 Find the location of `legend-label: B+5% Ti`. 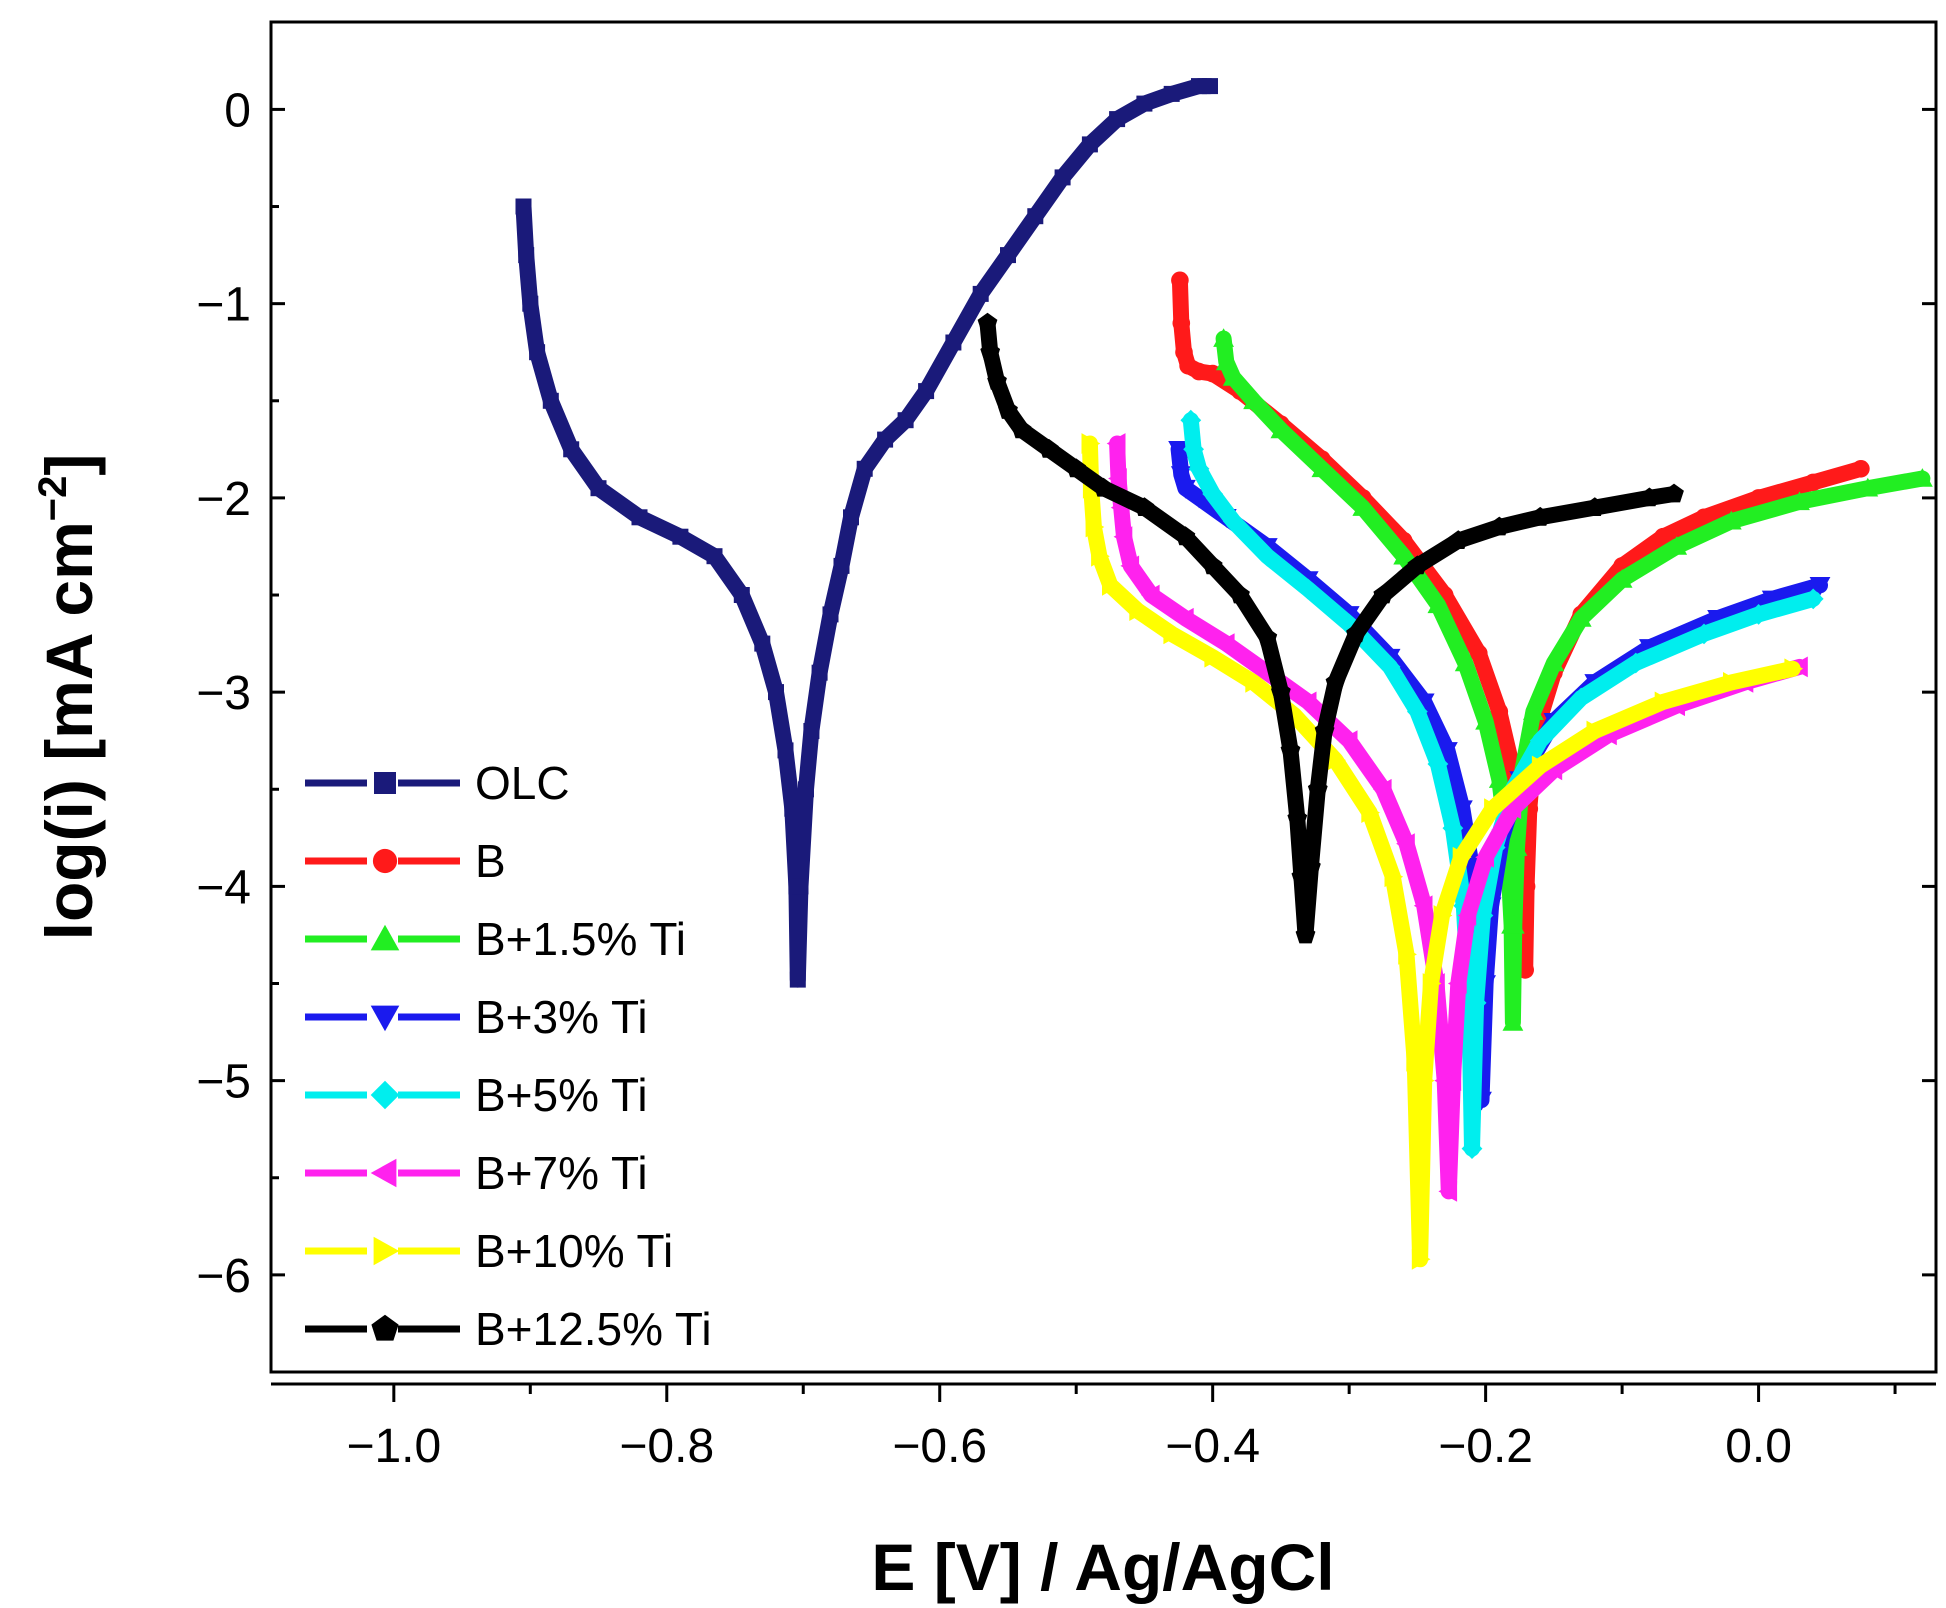

legend-label: B+5% Ti is located at coordinates (561, 1095).